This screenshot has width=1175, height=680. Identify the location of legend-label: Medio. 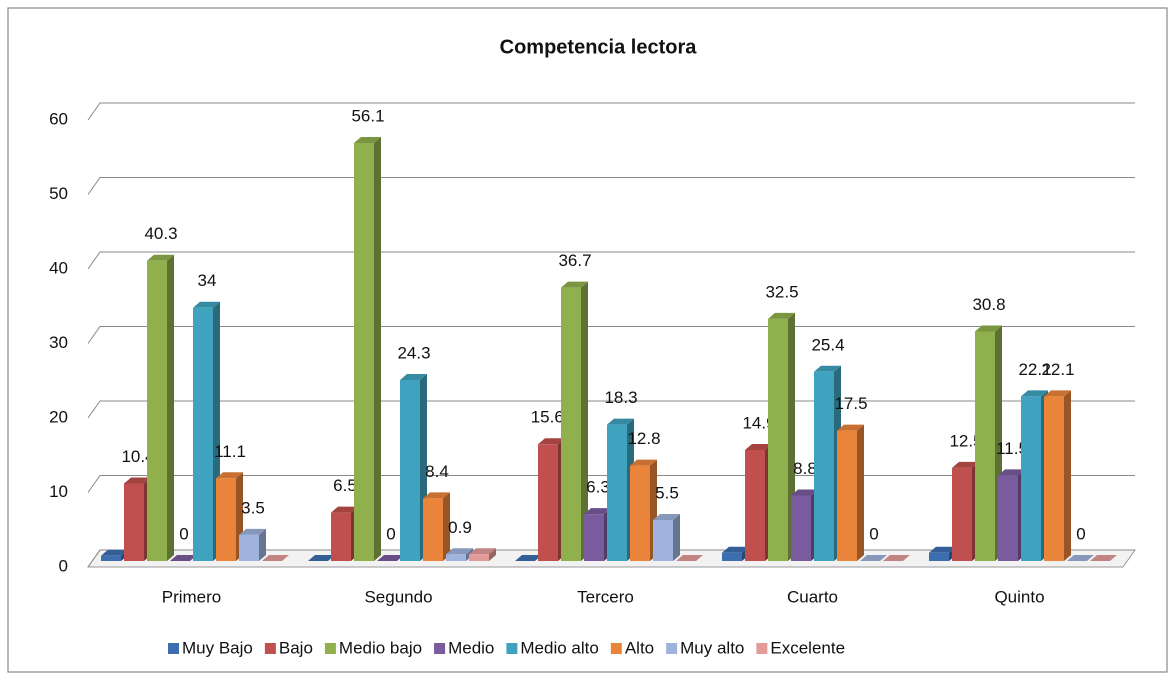
(471, 647).